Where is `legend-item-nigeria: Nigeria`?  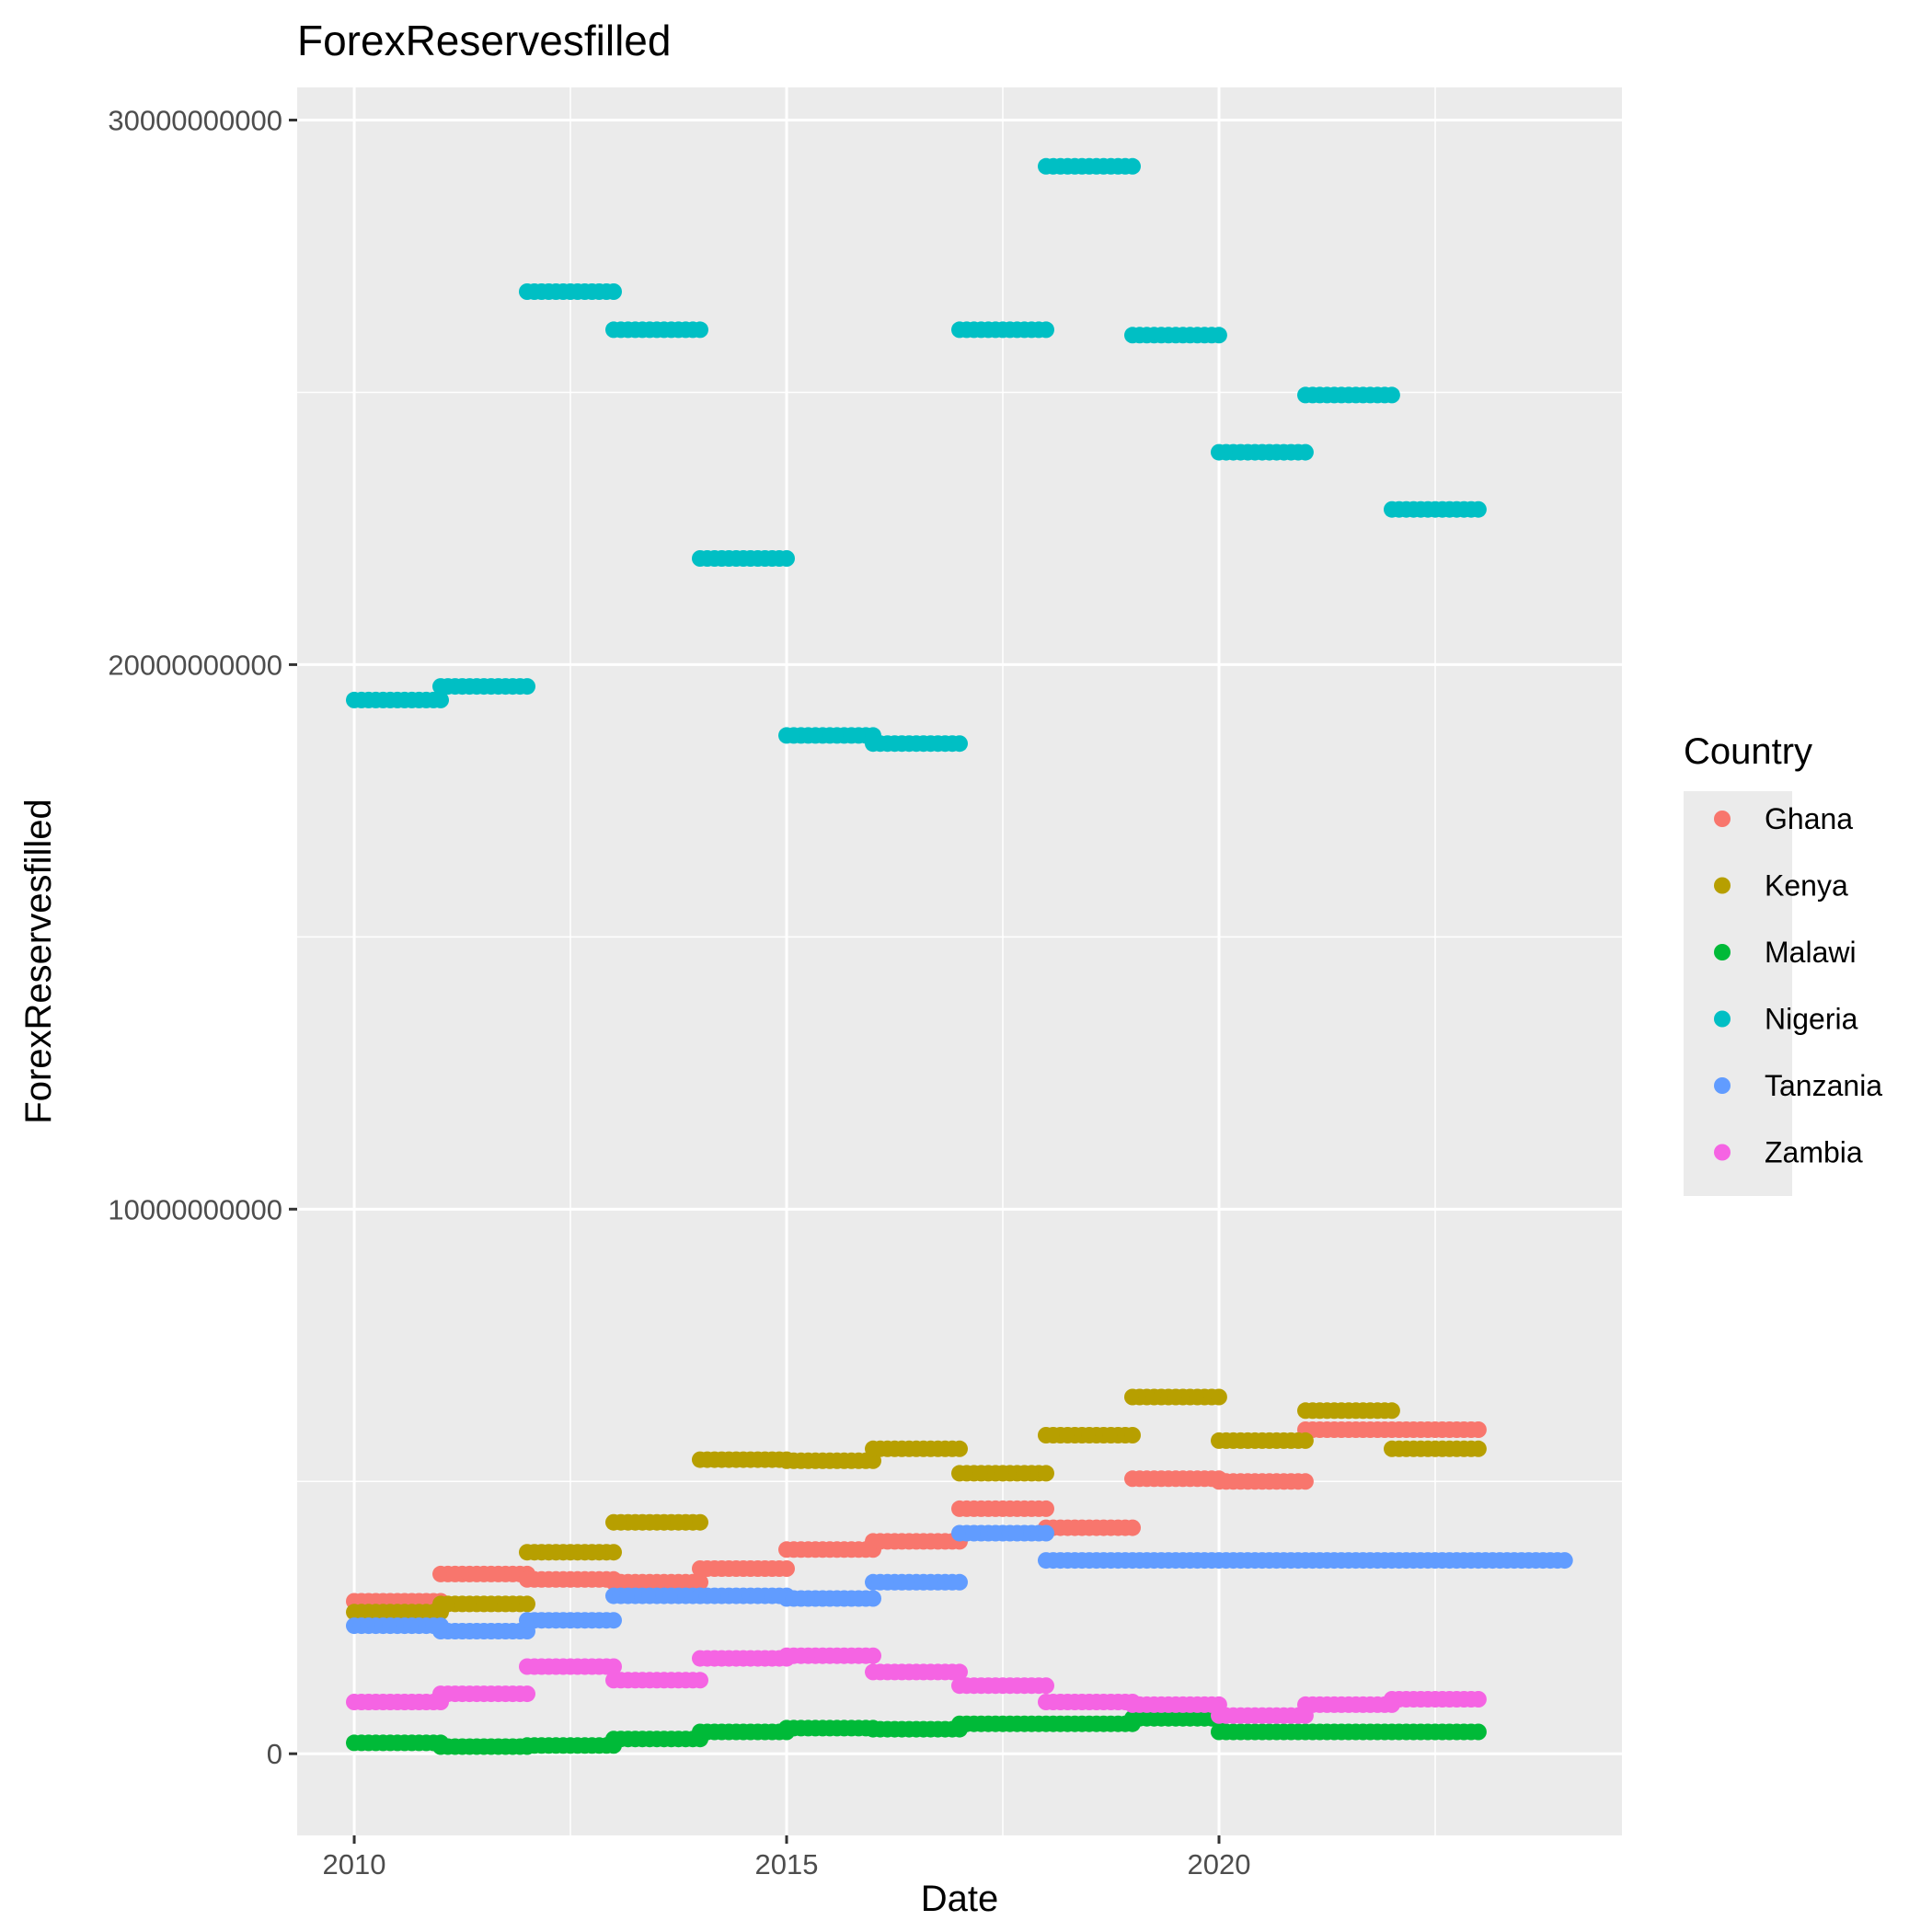 legend-item-nigeria: Nigeria is located at coordinates (1786, 1020).